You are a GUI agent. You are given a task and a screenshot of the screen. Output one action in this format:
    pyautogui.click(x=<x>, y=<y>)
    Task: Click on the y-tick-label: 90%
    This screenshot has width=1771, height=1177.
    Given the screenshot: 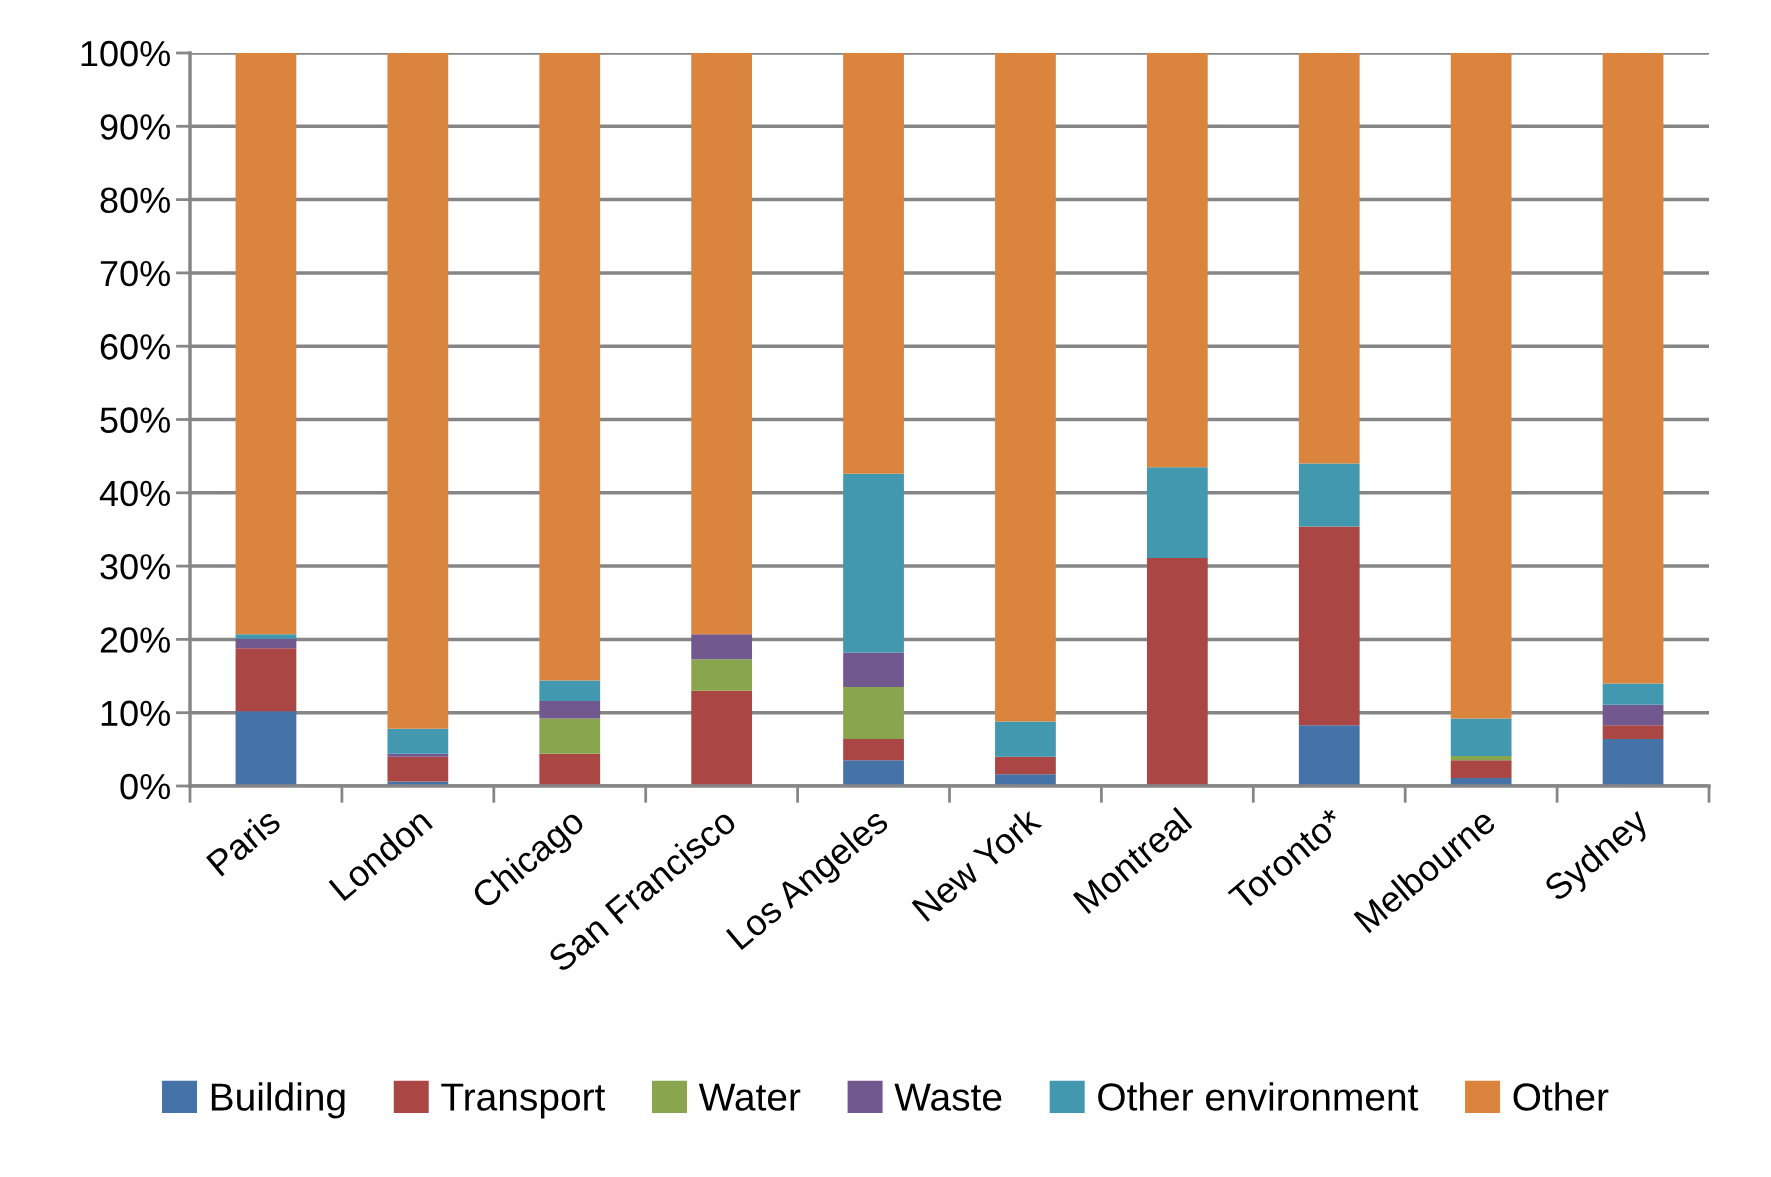 What is the action you would take?
    pyautogui.click(x=135, y=127)
    